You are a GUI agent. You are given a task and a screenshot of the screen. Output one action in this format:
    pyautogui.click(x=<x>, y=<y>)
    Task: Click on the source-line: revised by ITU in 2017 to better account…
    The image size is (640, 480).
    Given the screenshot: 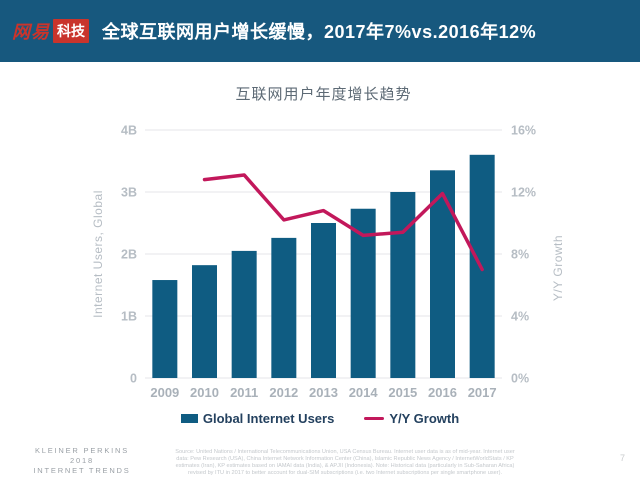 What is the action you would take?
    pyautogui.click(x=345, y=473)
    